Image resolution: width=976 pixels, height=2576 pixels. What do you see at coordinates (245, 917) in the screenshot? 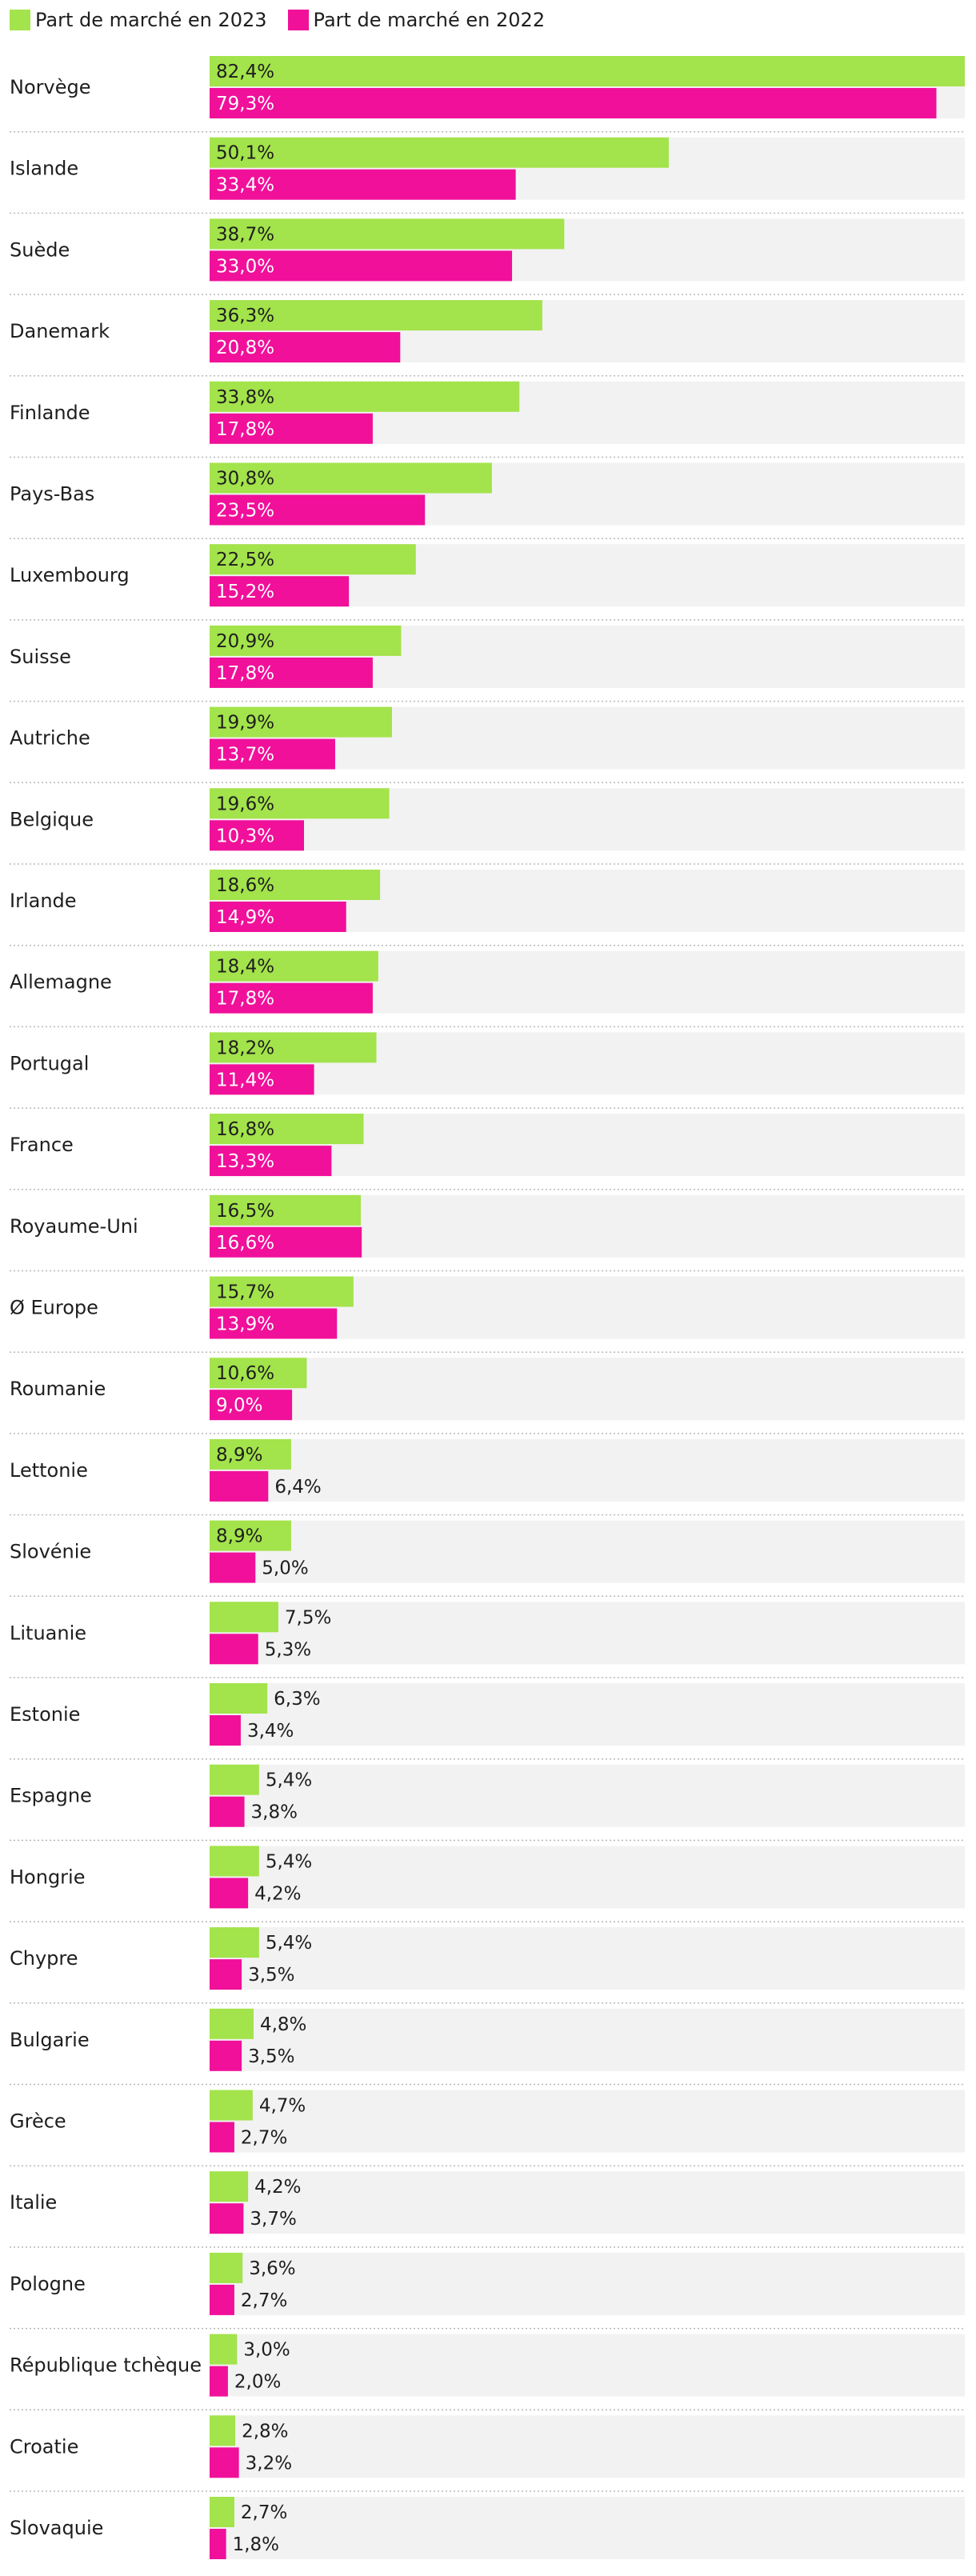
I see `value-label-2022: 14,9%` at bounding box center [245, 917].